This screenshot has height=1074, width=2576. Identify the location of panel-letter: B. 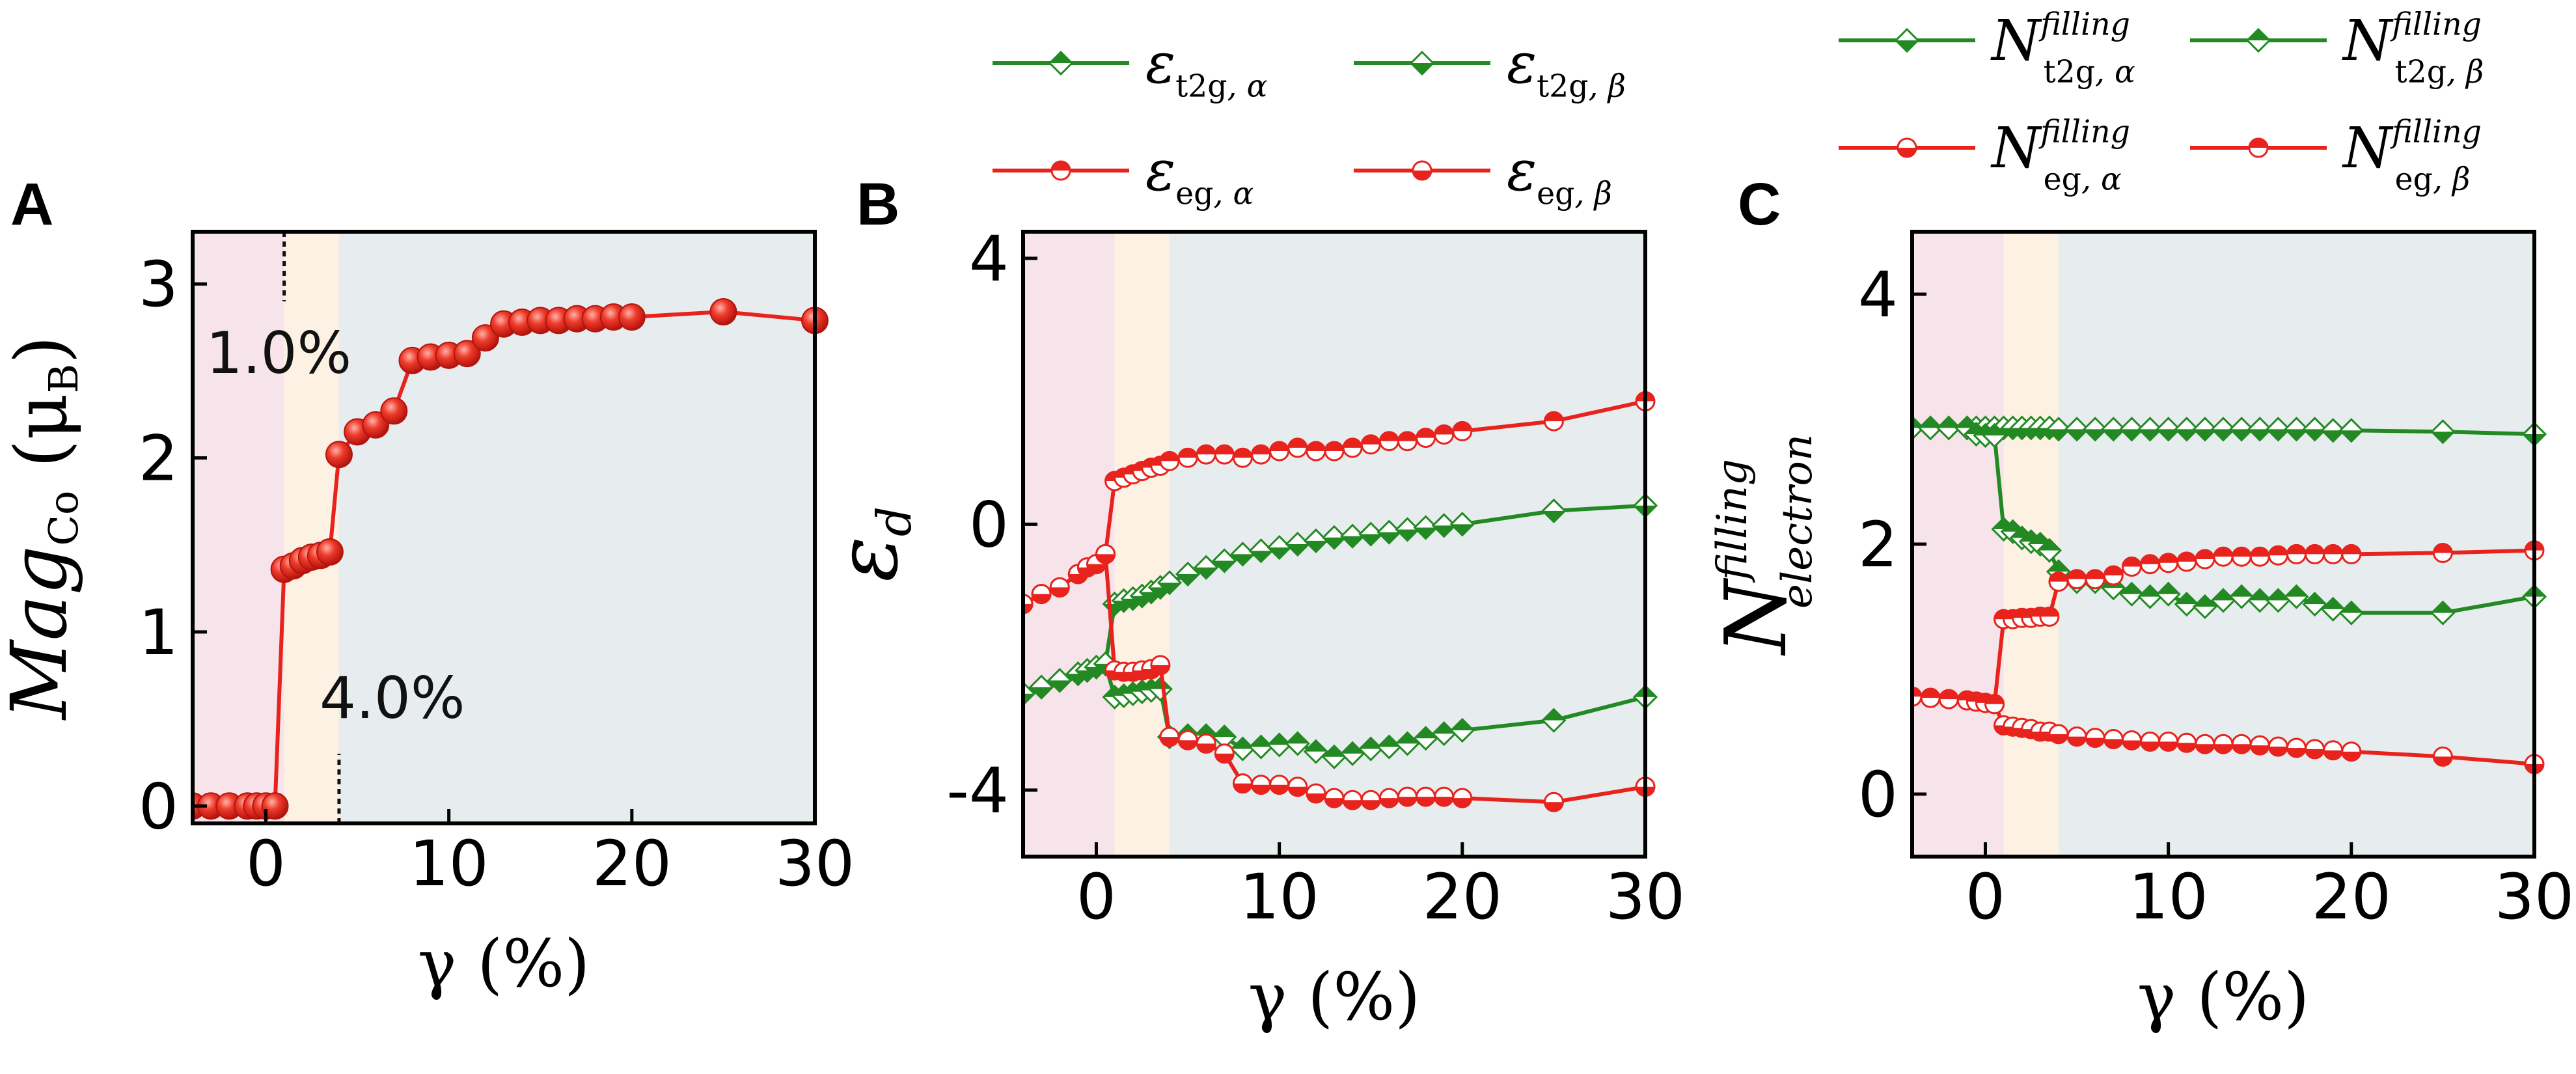
(878, 205).